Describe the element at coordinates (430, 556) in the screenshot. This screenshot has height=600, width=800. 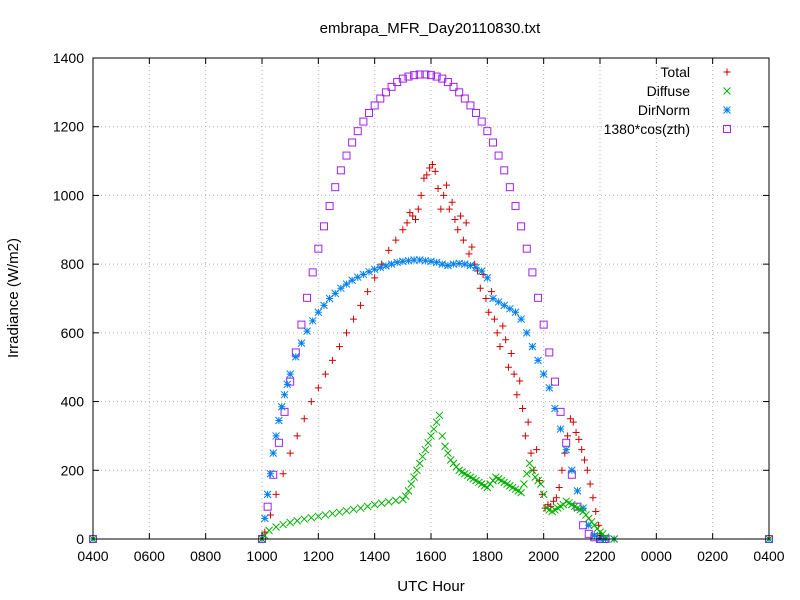
I see `x-tick-label: 1600` at that location.